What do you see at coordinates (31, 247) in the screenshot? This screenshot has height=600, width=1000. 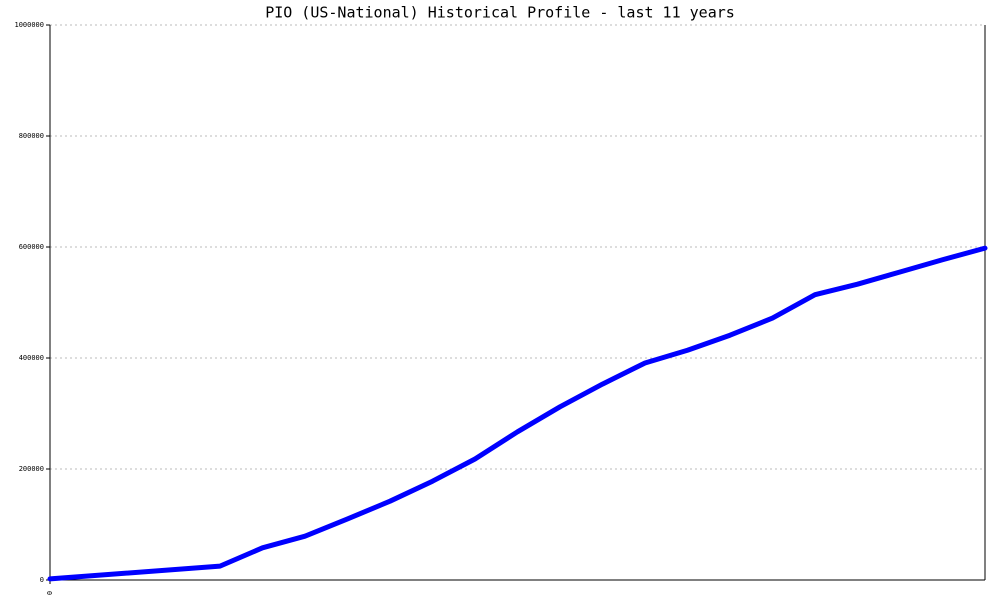 I see `y-tick-label: 600000` at bounding box center [31, 247].